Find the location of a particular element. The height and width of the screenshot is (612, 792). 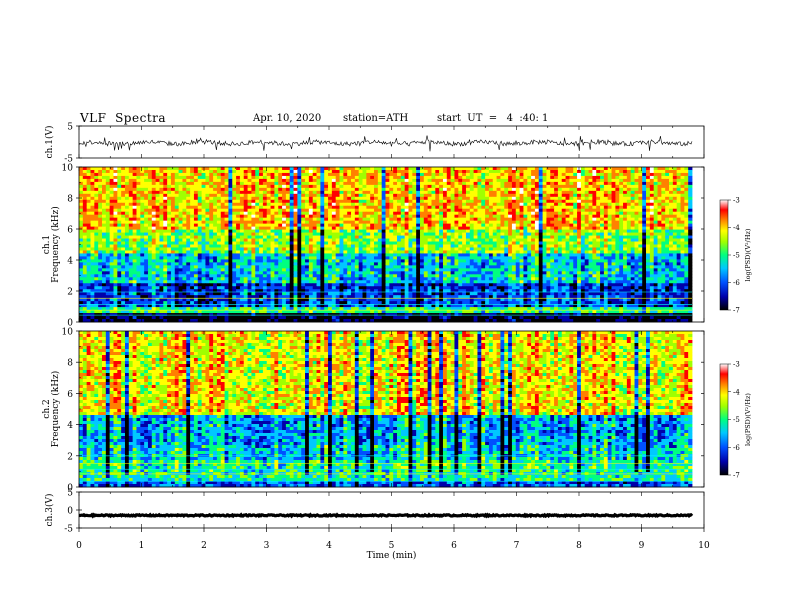

ch1-spectrogram-ytick-5: 10 is located at coordinates (68, 169).